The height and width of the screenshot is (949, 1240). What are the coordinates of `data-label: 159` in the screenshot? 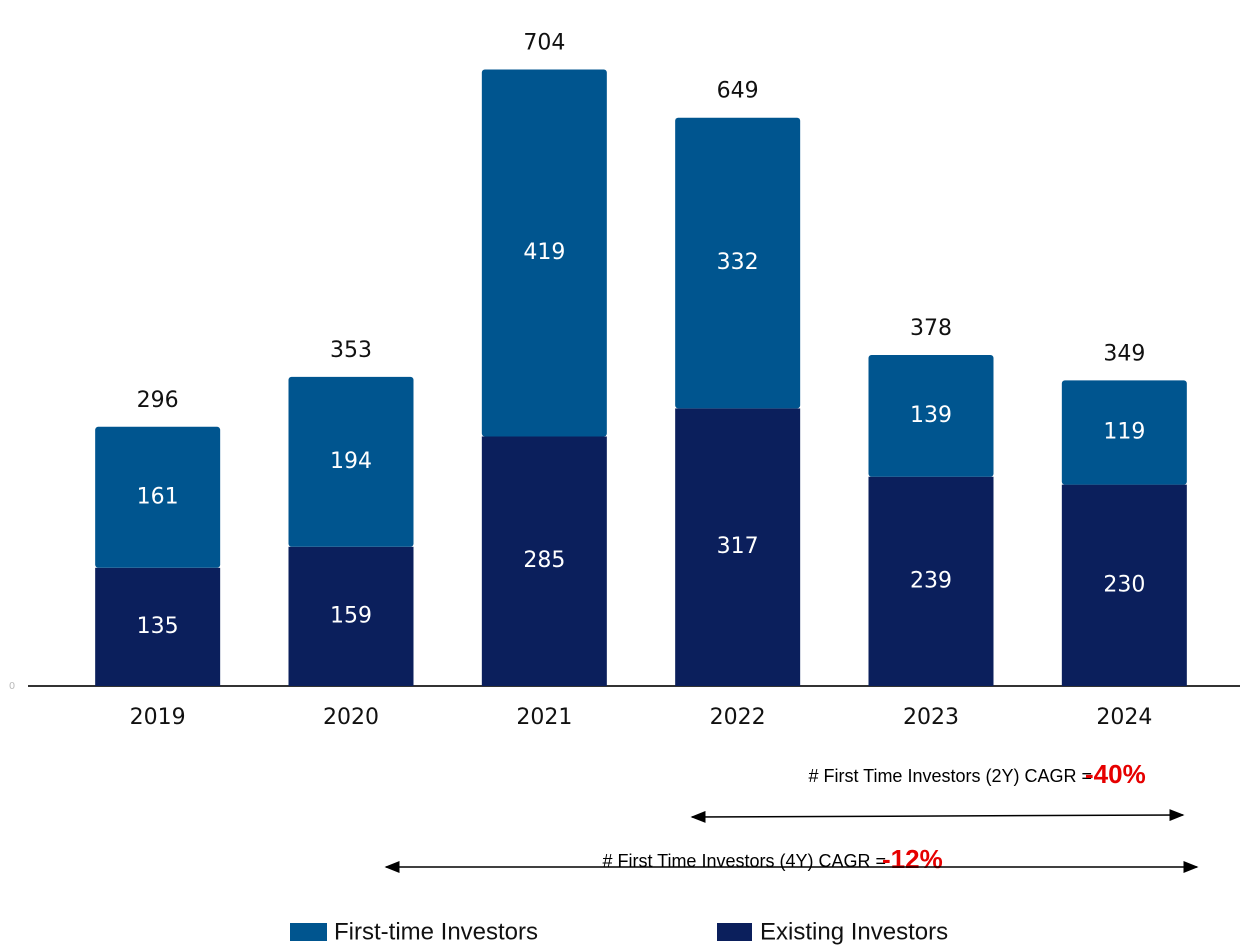 It's located at (351, 615).